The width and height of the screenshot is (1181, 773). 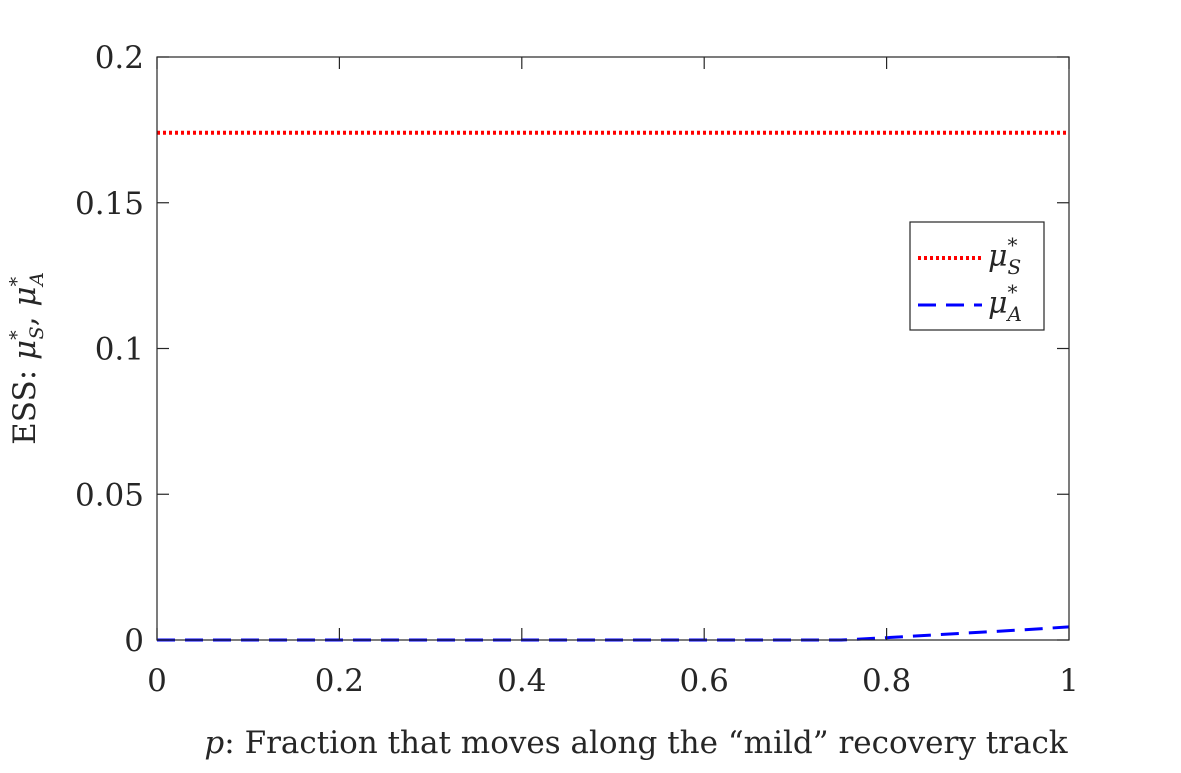 What do you see at coordinates (134, 641) in the screenshot?
I see `y-tick-label: 0` at bounding box center [134, 641].